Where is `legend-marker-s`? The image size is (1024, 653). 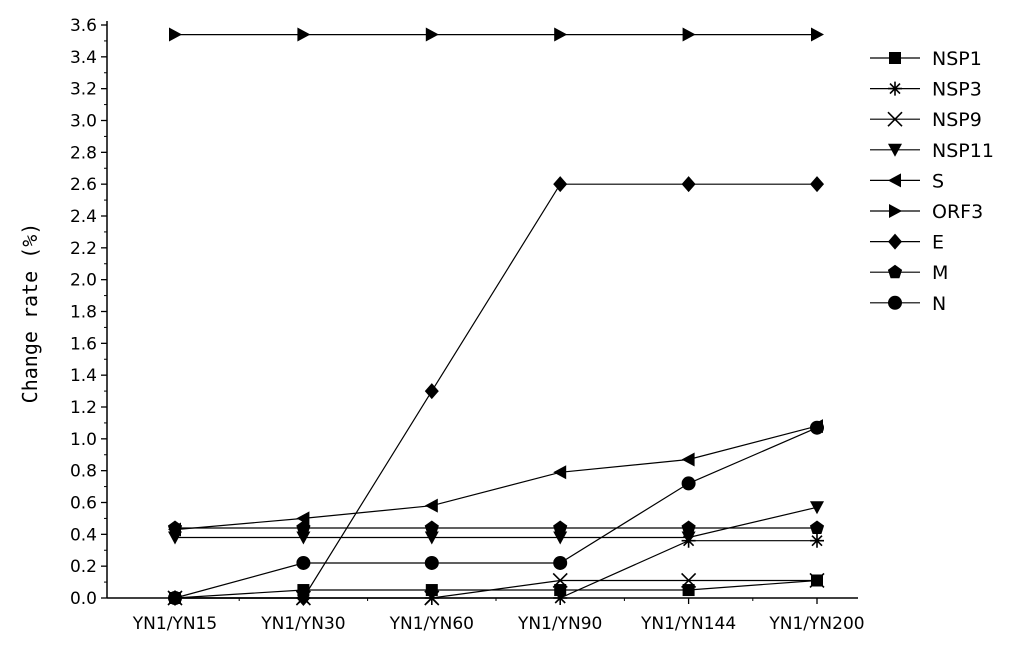 legend-marker-s is located at coordinates (894, 180).